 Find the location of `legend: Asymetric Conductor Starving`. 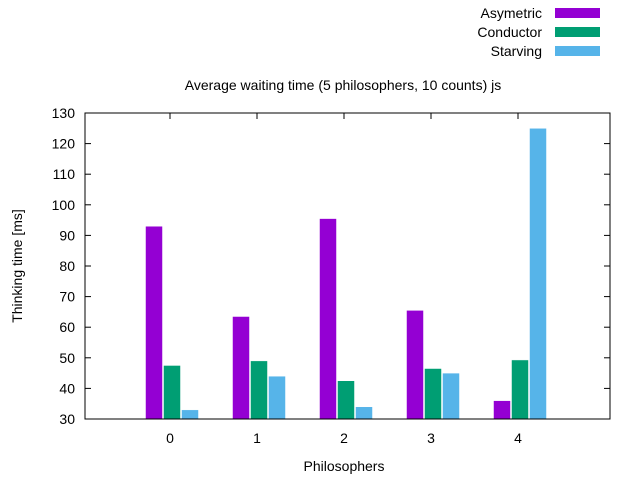

legend: Asymetric Conductor Starving is located at coordinates (538, 32).